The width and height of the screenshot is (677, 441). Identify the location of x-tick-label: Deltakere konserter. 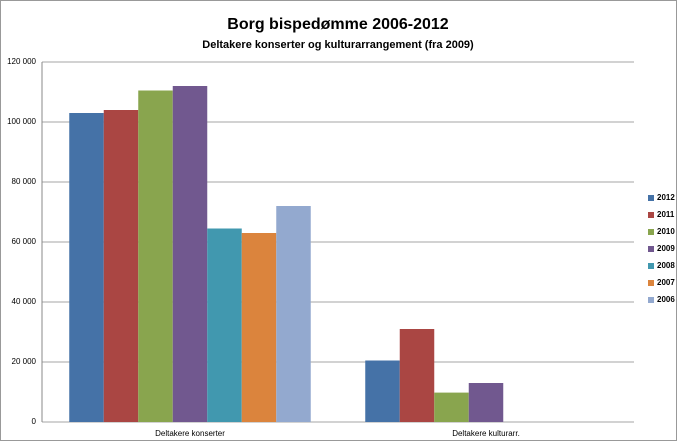
(190, 433).